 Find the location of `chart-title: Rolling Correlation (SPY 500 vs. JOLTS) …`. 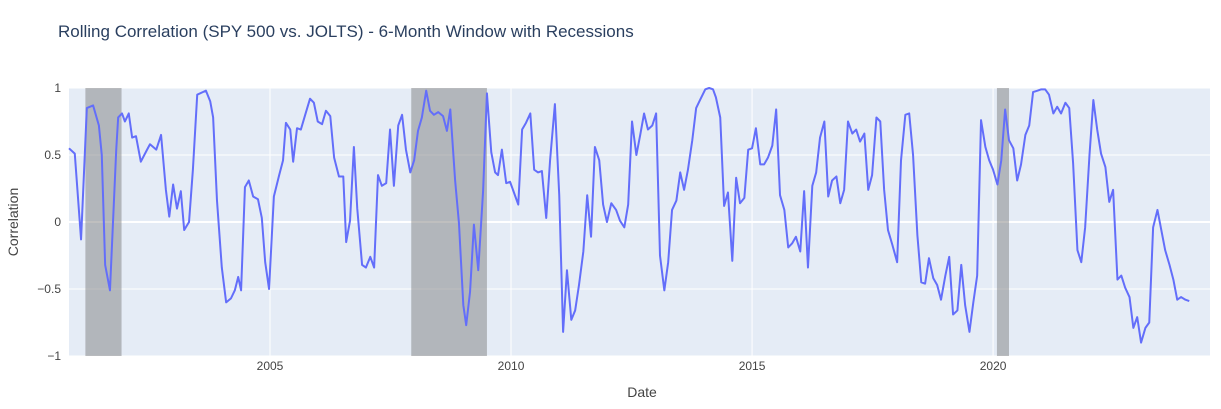

chart-title: Rolling Correlation (SPY 500 vs. JOLTS) … is located at coordinates (346, 31).